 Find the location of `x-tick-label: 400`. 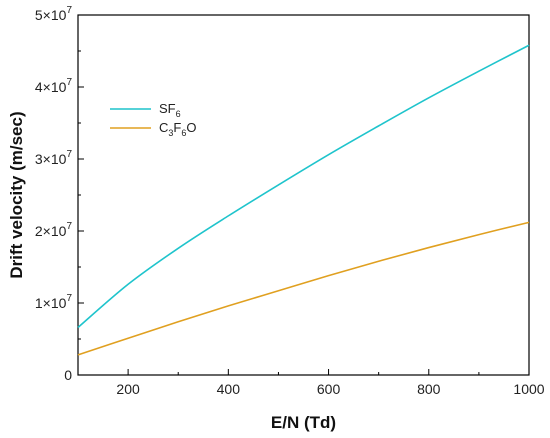

x-tick-label: 400 is located at coordinates (229, 389).